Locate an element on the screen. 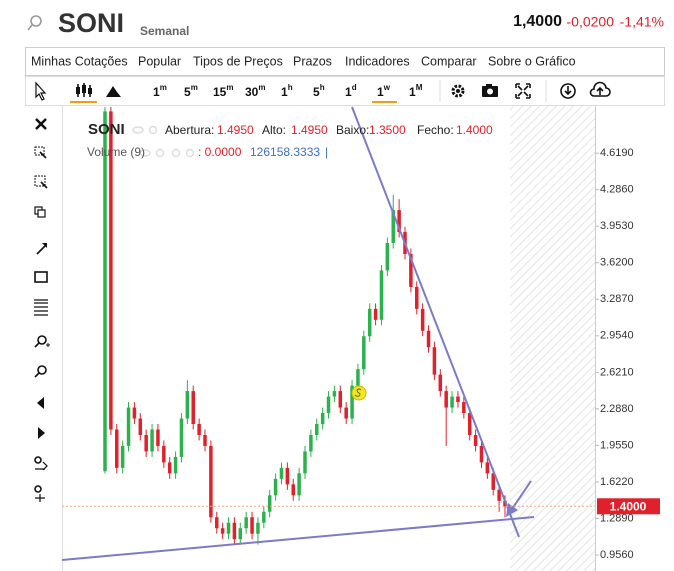 Image resolution: width=674 pixels, height=571 pixels. menu-item: Minhas Cotações is located at coordinates (79, 61).